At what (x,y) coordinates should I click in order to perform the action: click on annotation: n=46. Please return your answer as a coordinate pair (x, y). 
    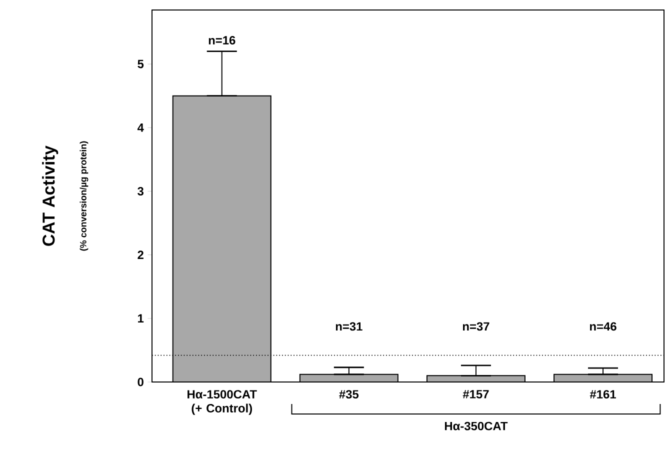
    Looking at the image, I should click on (603, 326).